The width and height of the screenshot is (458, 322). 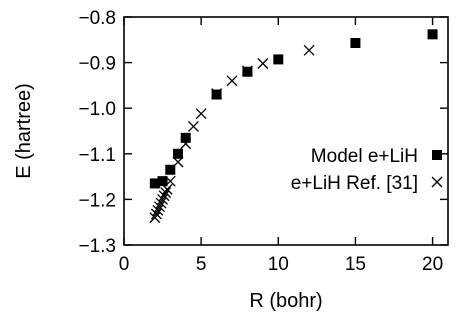 What do you see at coordinates (97, 246) in the screenshot?
I see `y-tick-label: −1.3` at bounding box center [97, 246].